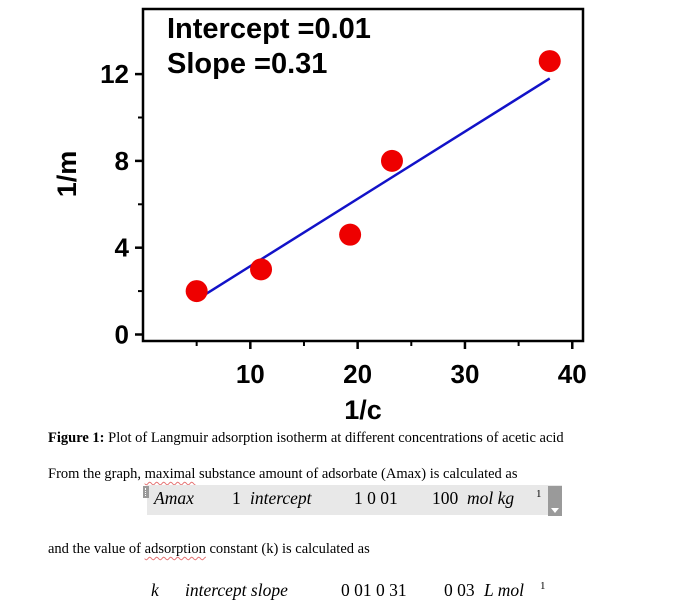 This screenshot has height=604, width=677. Describe the element at coordinates (76, 438) in the screenshot. I see `caption-label: Figure 1:` at that location.